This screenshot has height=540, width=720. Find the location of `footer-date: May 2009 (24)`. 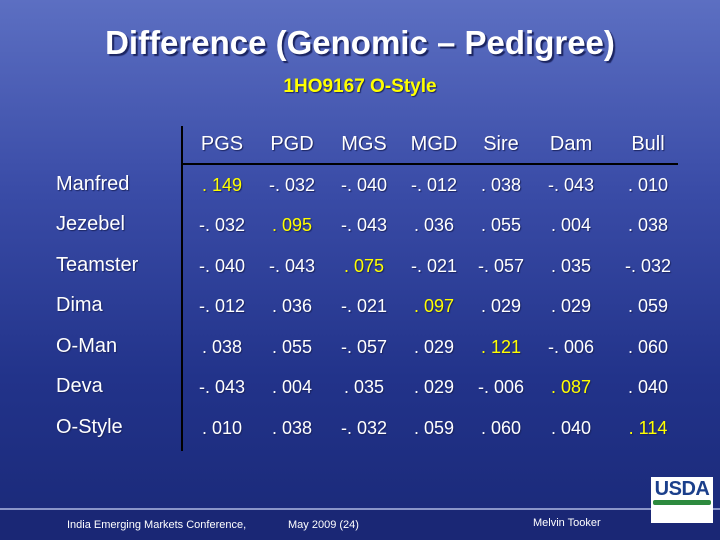

footer-date: May 2009 (24) is located at coordinates (323, 525).